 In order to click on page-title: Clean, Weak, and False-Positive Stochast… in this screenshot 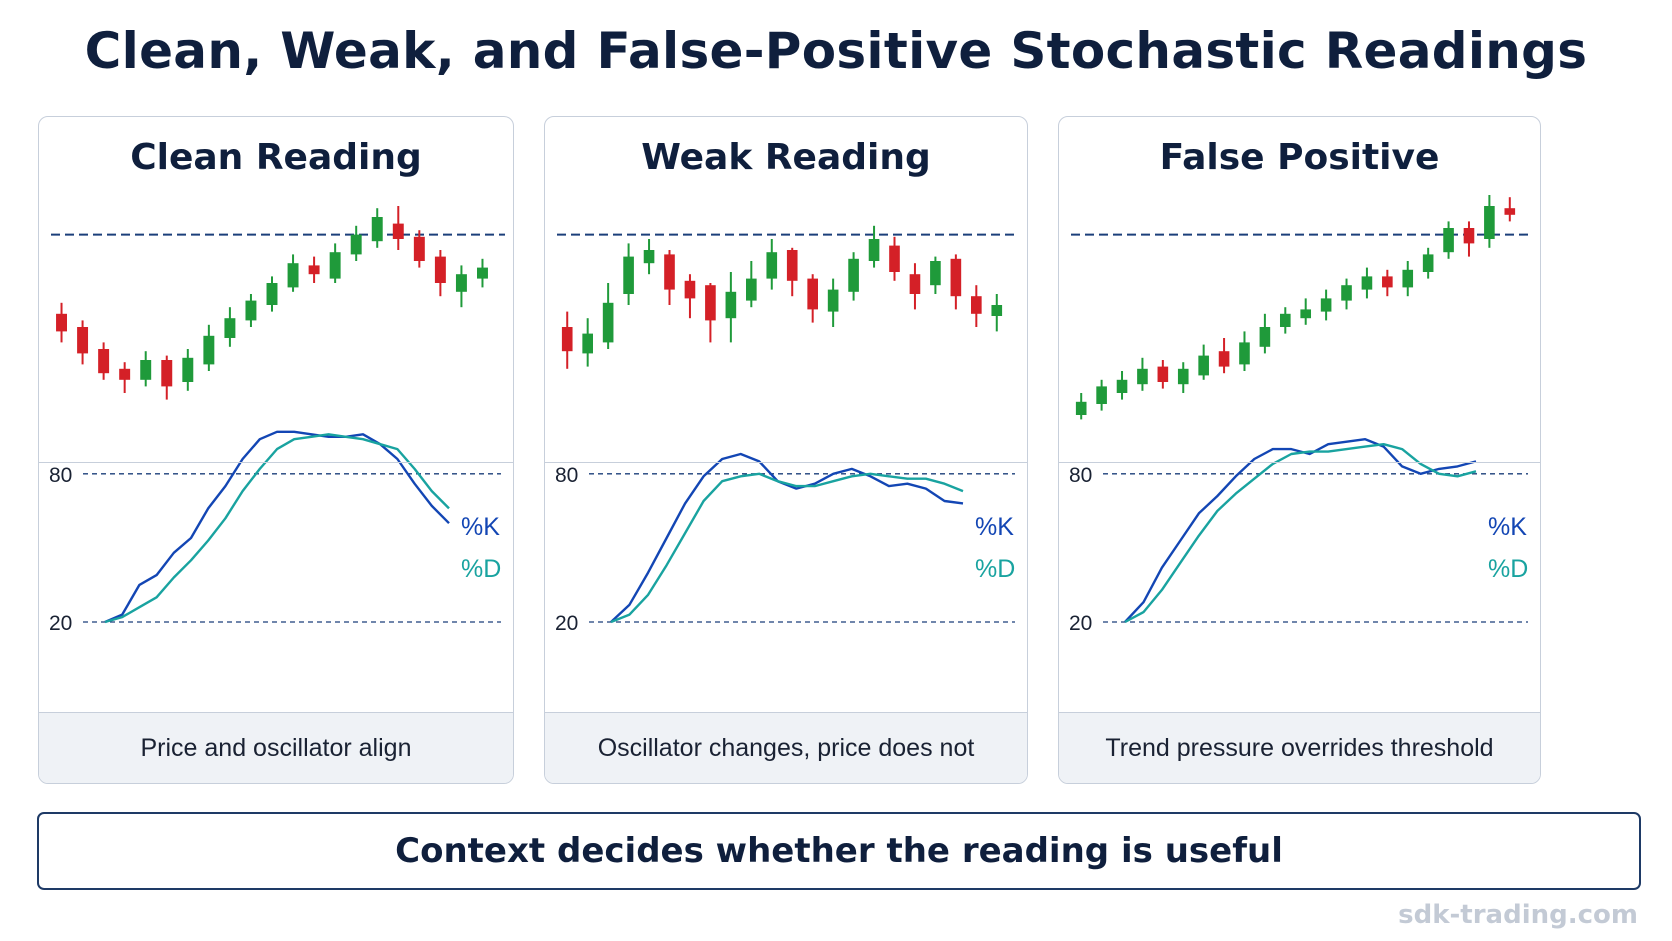, I will do `click(836, 51)`.